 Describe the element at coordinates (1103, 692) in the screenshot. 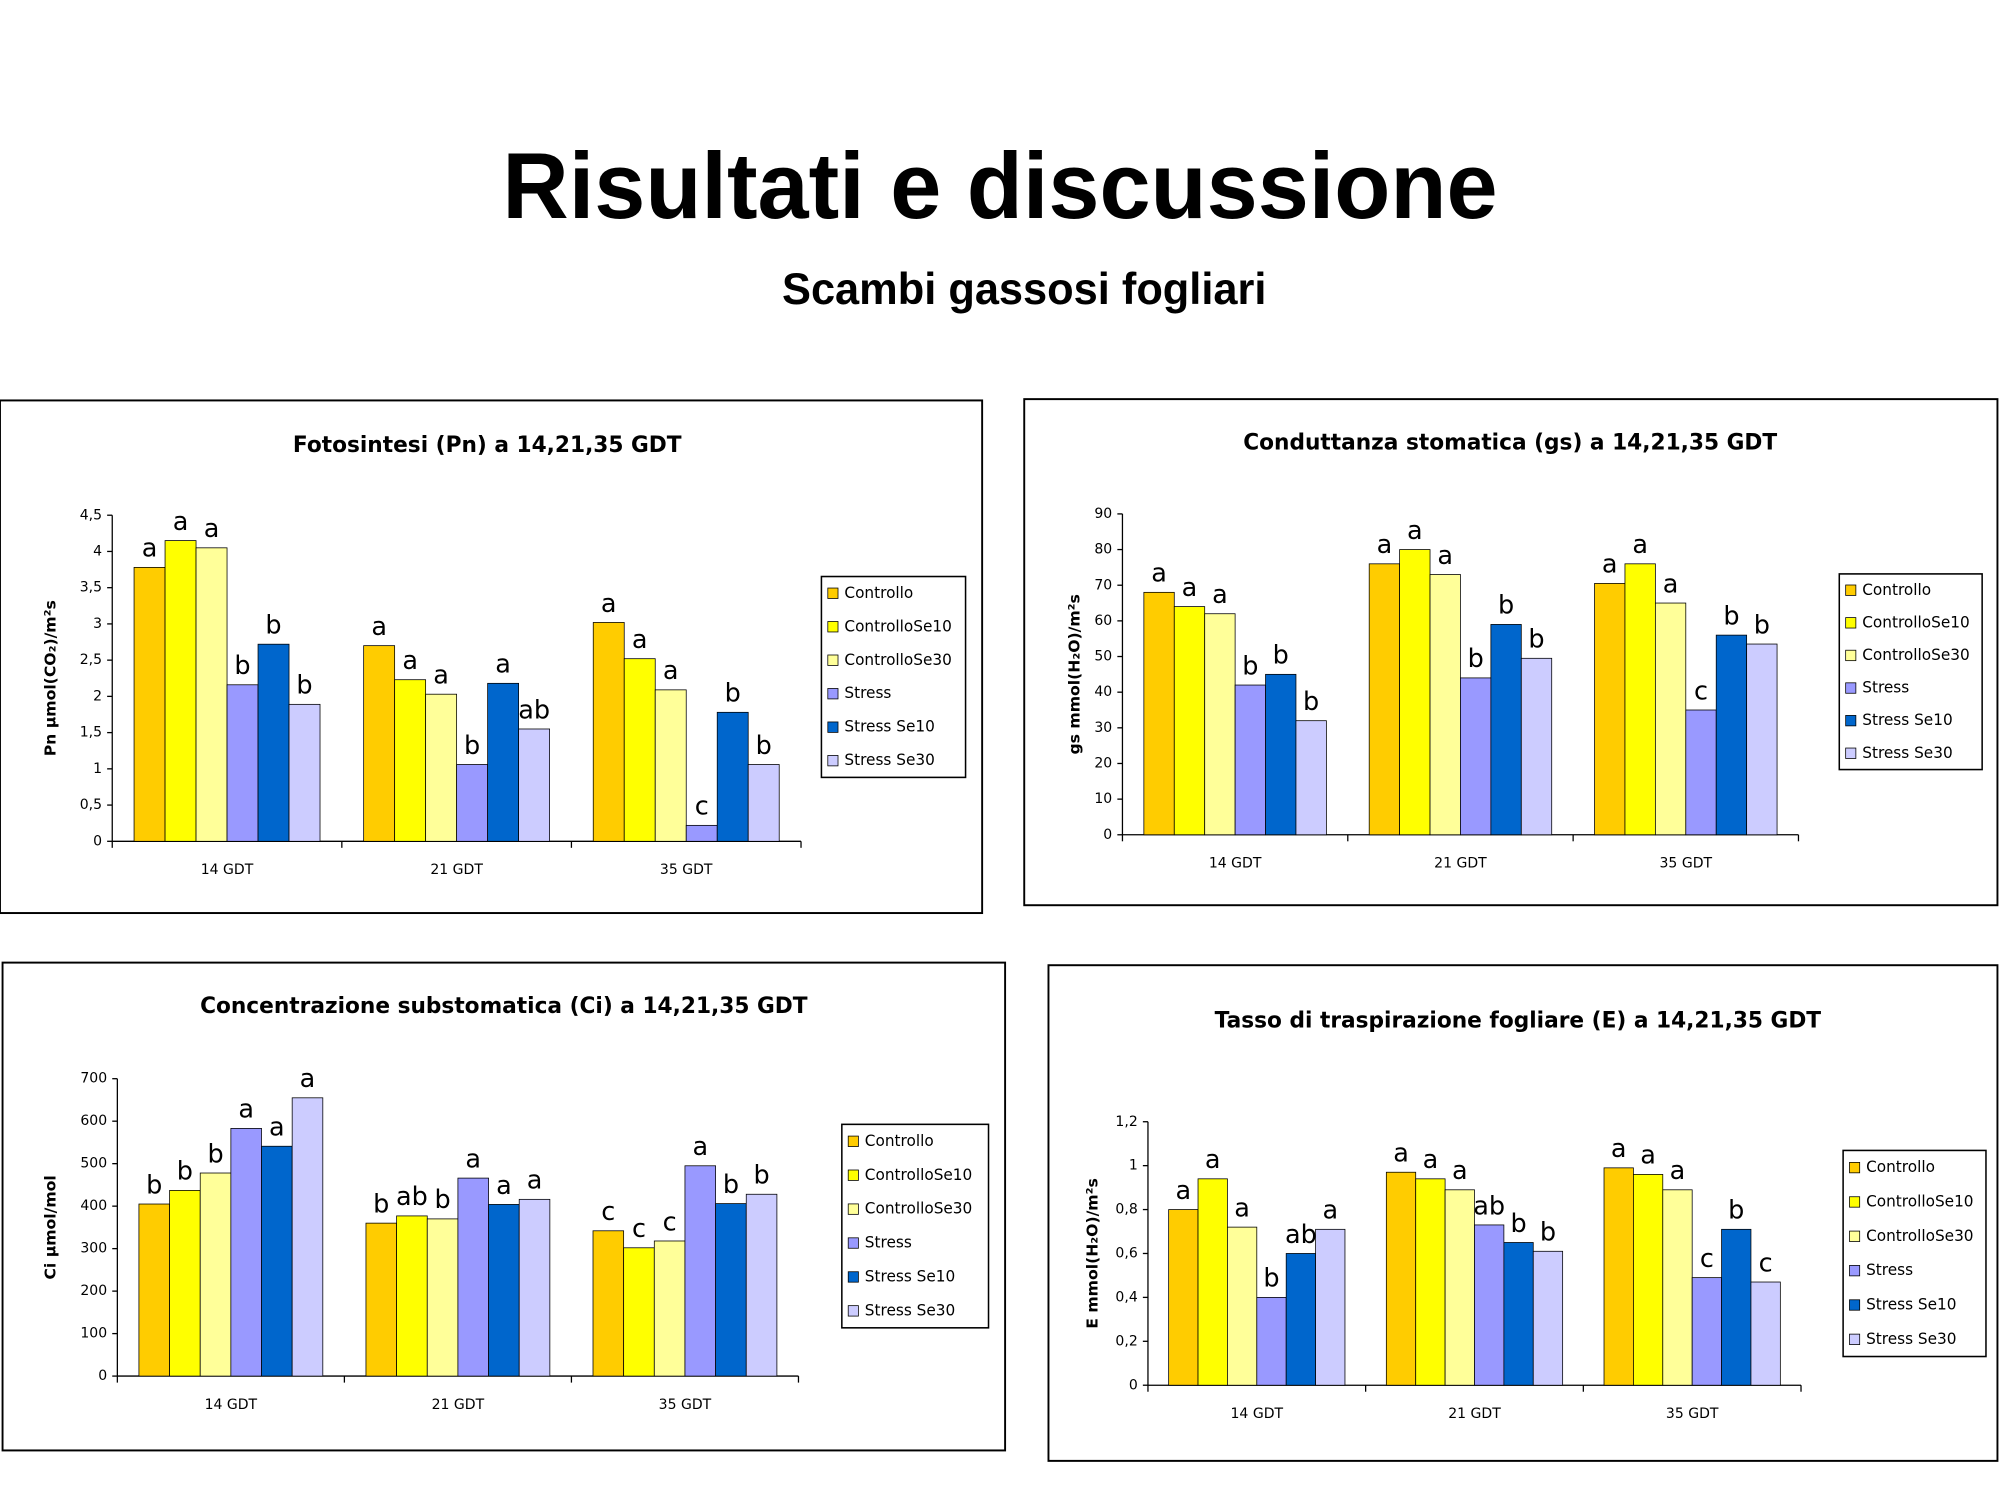

I see `y-tick-label: 40` at that location.